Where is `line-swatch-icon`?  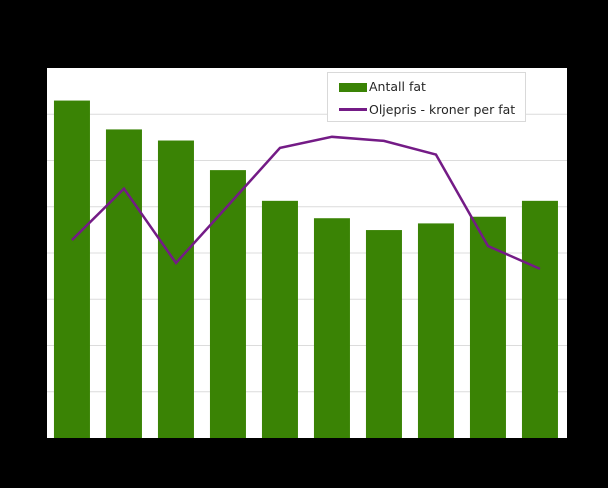
line-swatch-icon is located at coordinates (353, 110).